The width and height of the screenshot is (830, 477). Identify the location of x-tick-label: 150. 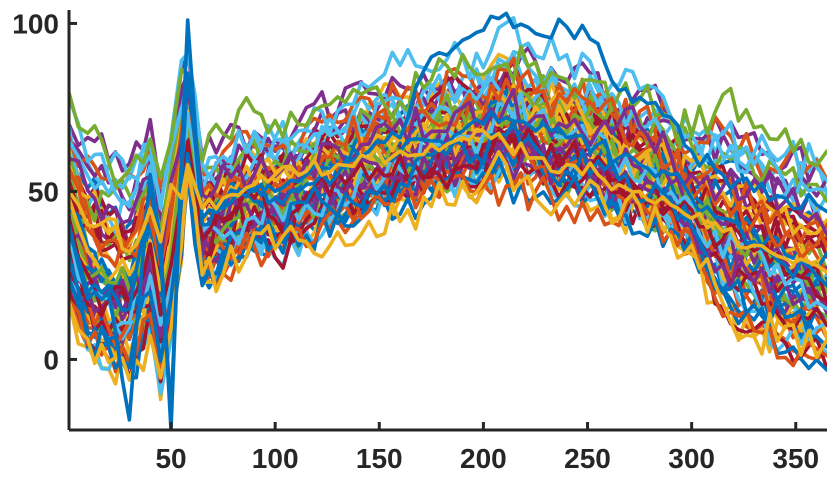
(379, 458).